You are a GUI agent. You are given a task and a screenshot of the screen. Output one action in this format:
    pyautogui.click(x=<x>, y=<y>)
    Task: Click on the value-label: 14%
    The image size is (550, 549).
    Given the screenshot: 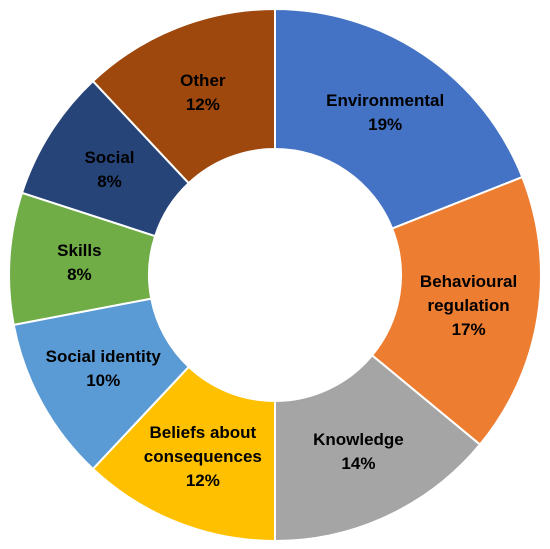 What is the action you would take?
    pyautogui.click(x=358, y=464)
    